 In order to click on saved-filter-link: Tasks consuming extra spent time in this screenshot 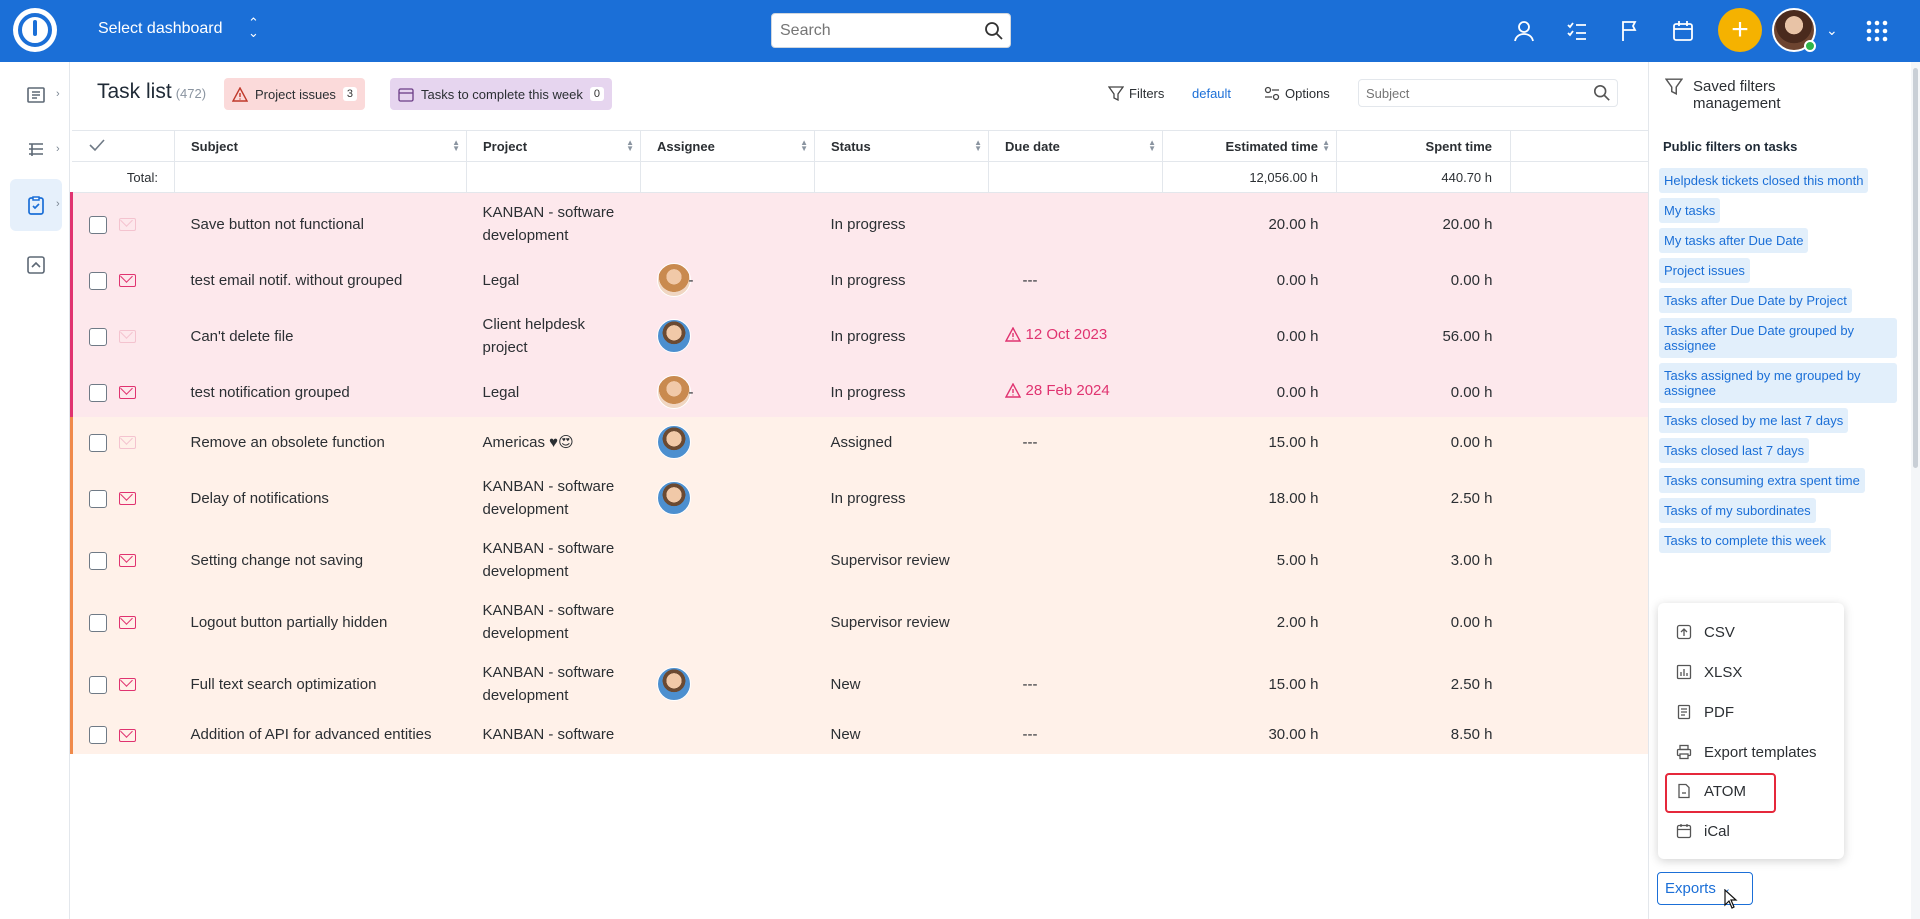, I will do `click(1762, 480)`.